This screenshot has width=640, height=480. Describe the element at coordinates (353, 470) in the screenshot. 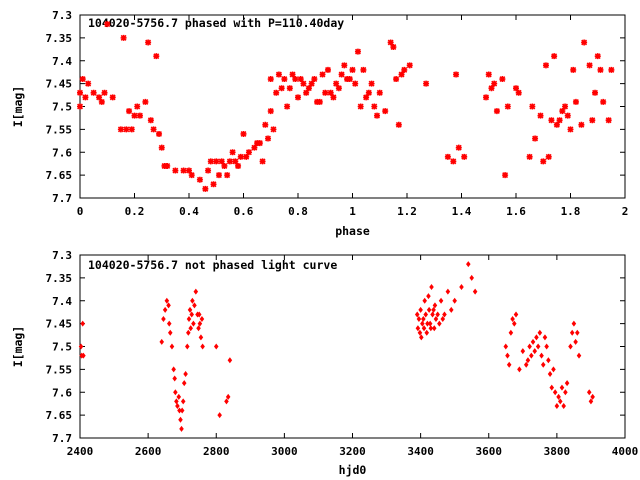

I see `chart-2-x-axis-label: hjd0` at that location.